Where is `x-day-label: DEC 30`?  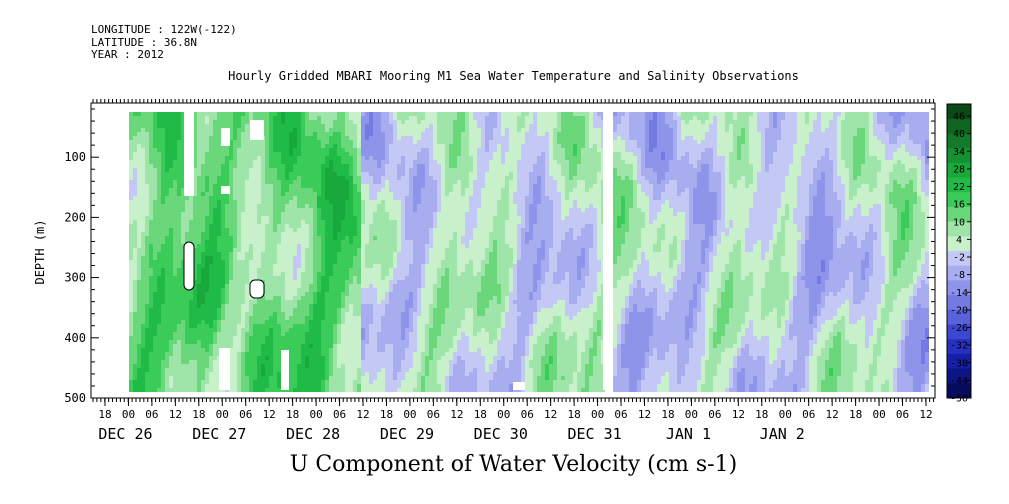
x-day-label: DEC 30 is located at coordinates (501, 434).